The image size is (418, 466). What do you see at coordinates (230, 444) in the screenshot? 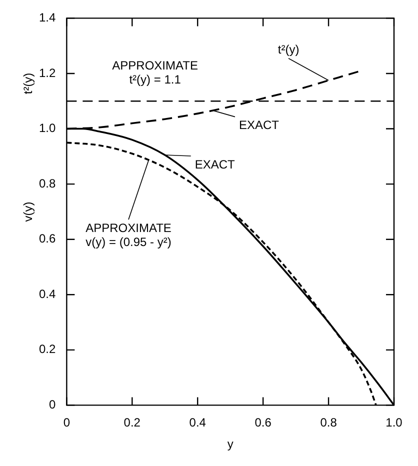
I see `x-axis-title: y` at bounding box center [230, 444].